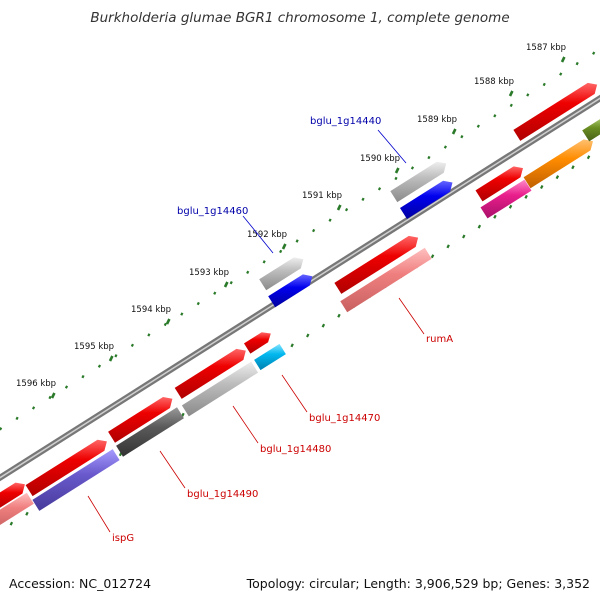  What do you see at coordinates (94, 347) in the screenshot?
I see `tick-label: 1595 kbp` at bounding box center [94, 347].